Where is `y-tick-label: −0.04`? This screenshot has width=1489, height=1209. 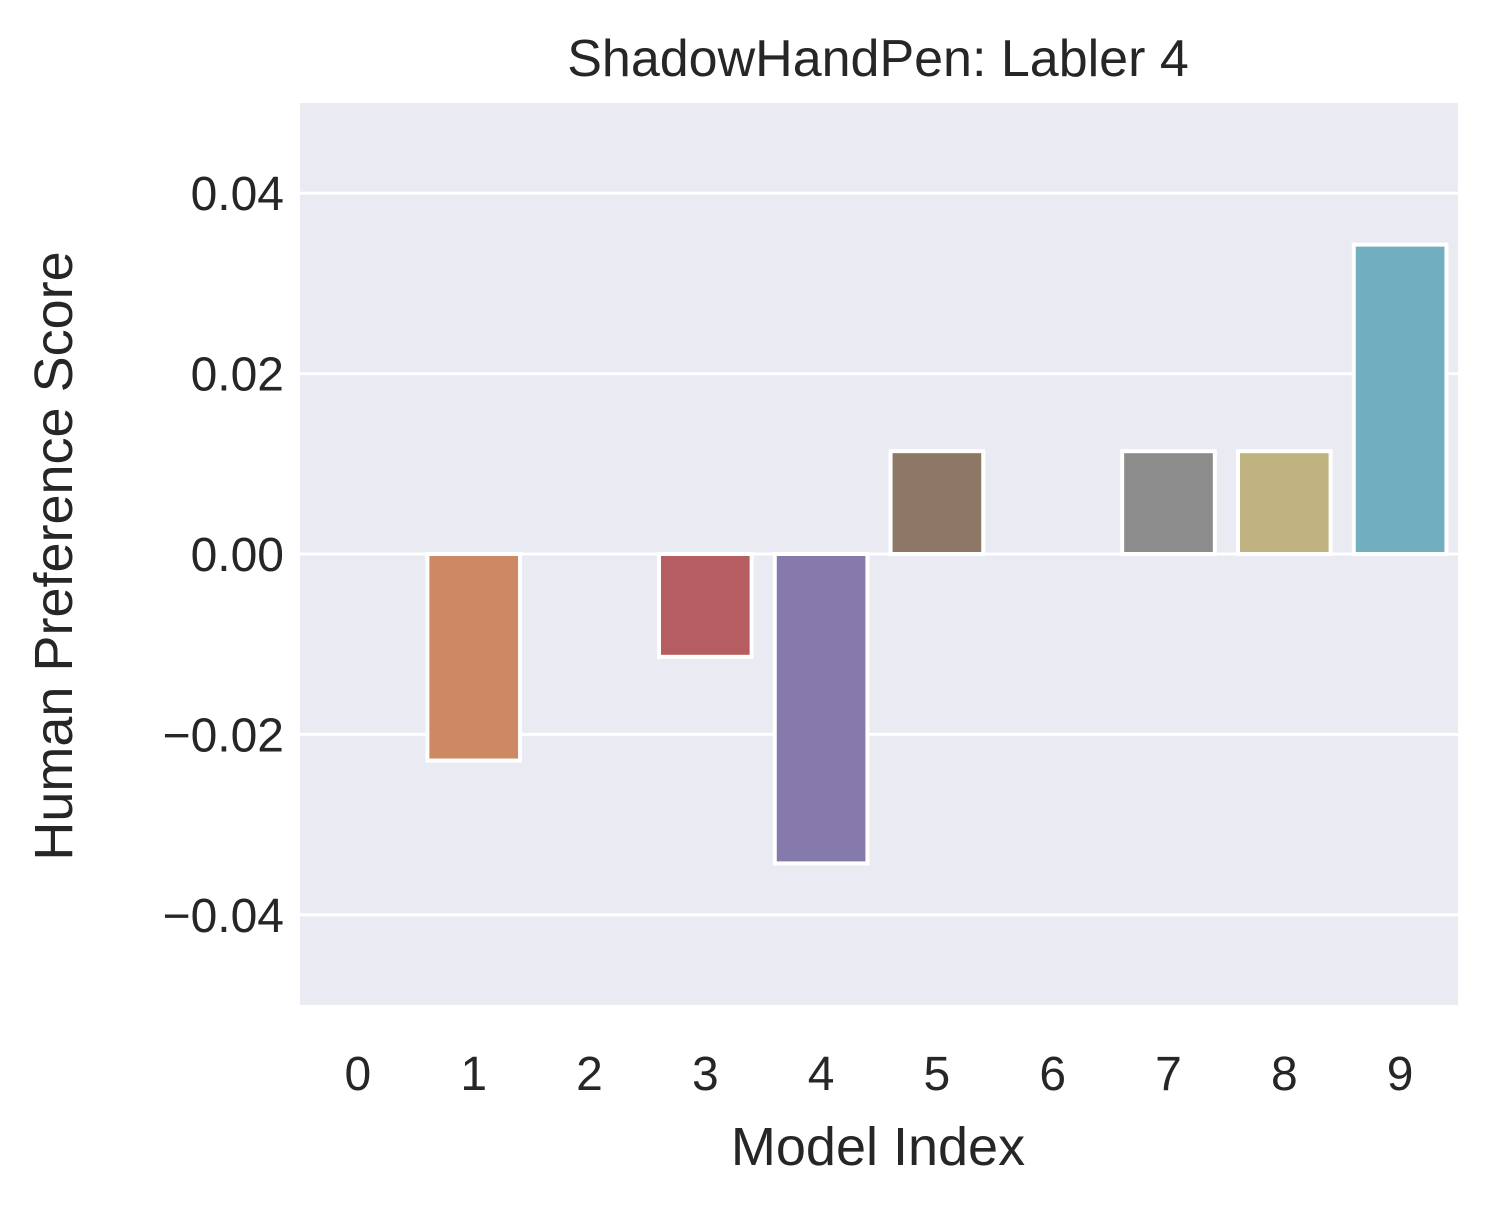
y-tick-label: −0.04 is located at coordinates (223, 916).